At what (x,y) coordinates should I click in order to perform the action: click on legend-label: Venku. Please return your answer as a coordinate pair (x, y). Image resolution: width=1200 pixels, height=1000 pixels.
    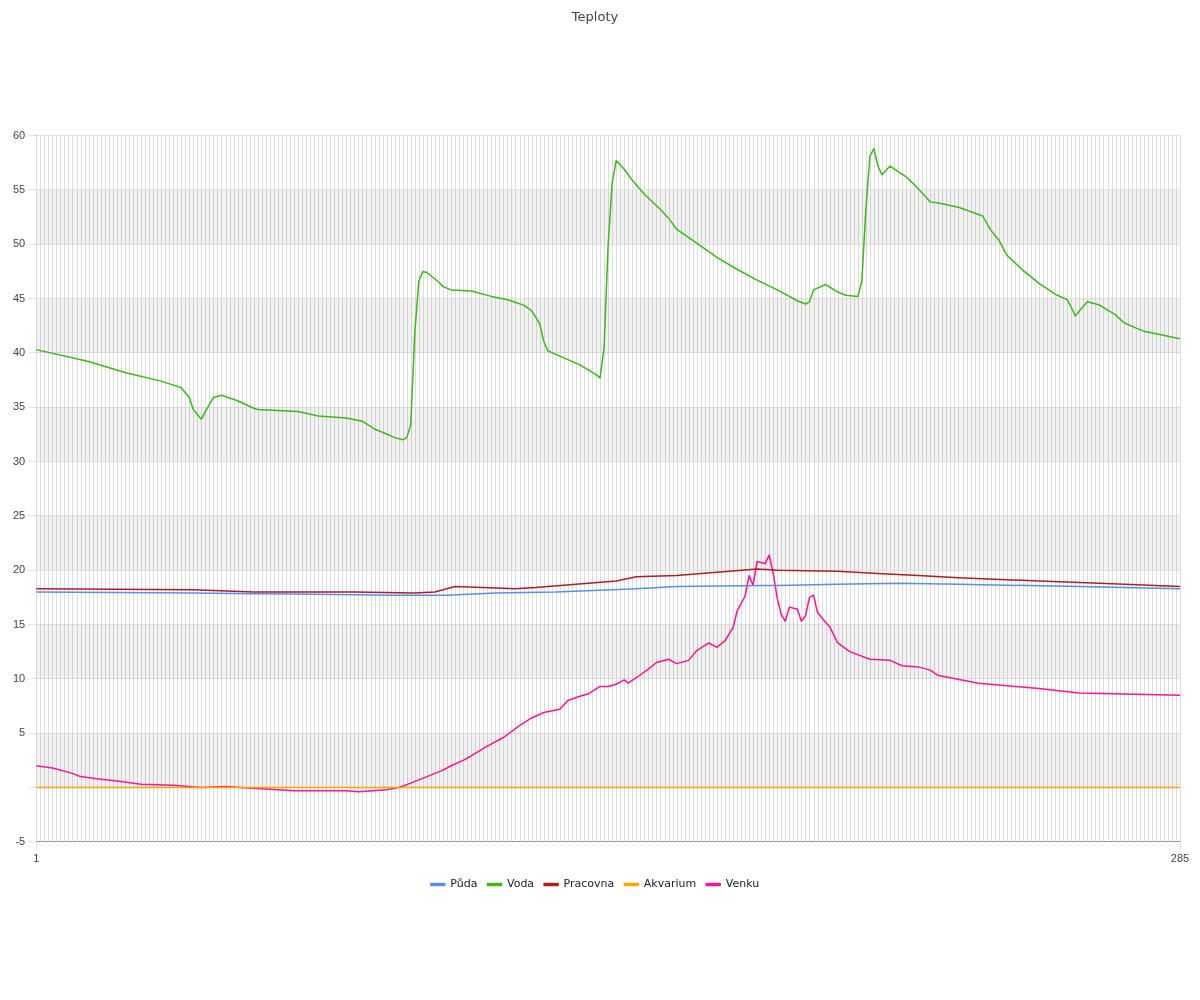
    Looking at the image, I should click on (742, 884).